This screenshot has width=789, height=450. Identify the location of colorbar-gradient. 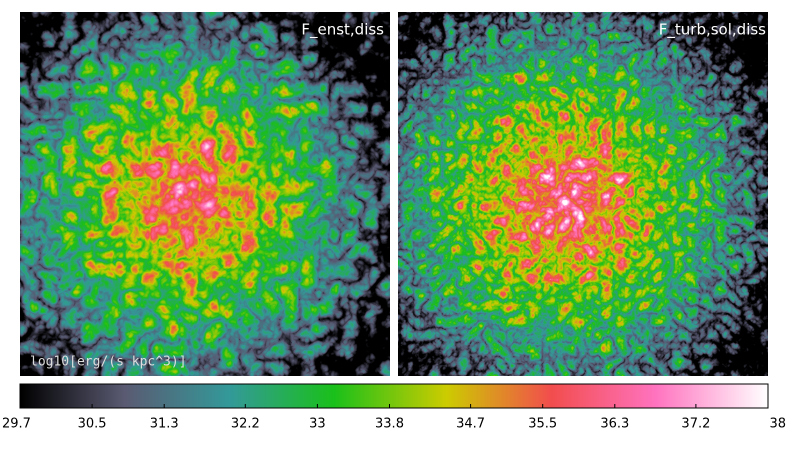
(394, 396).